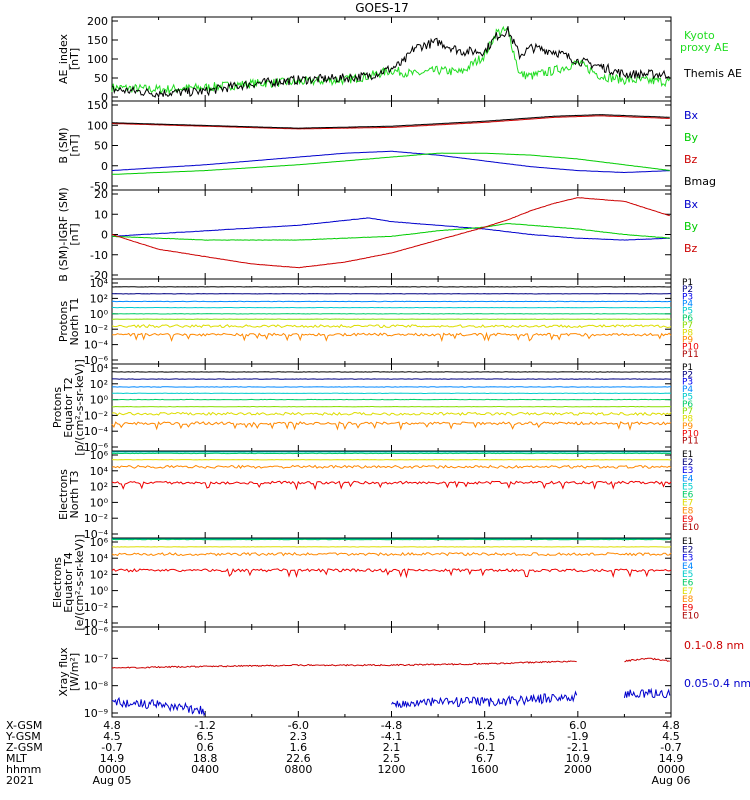  What do you see at coordinates (712, 73) in the screenshot?
I see `legend-entry: Themis AE` at bounding box center [712, 73].